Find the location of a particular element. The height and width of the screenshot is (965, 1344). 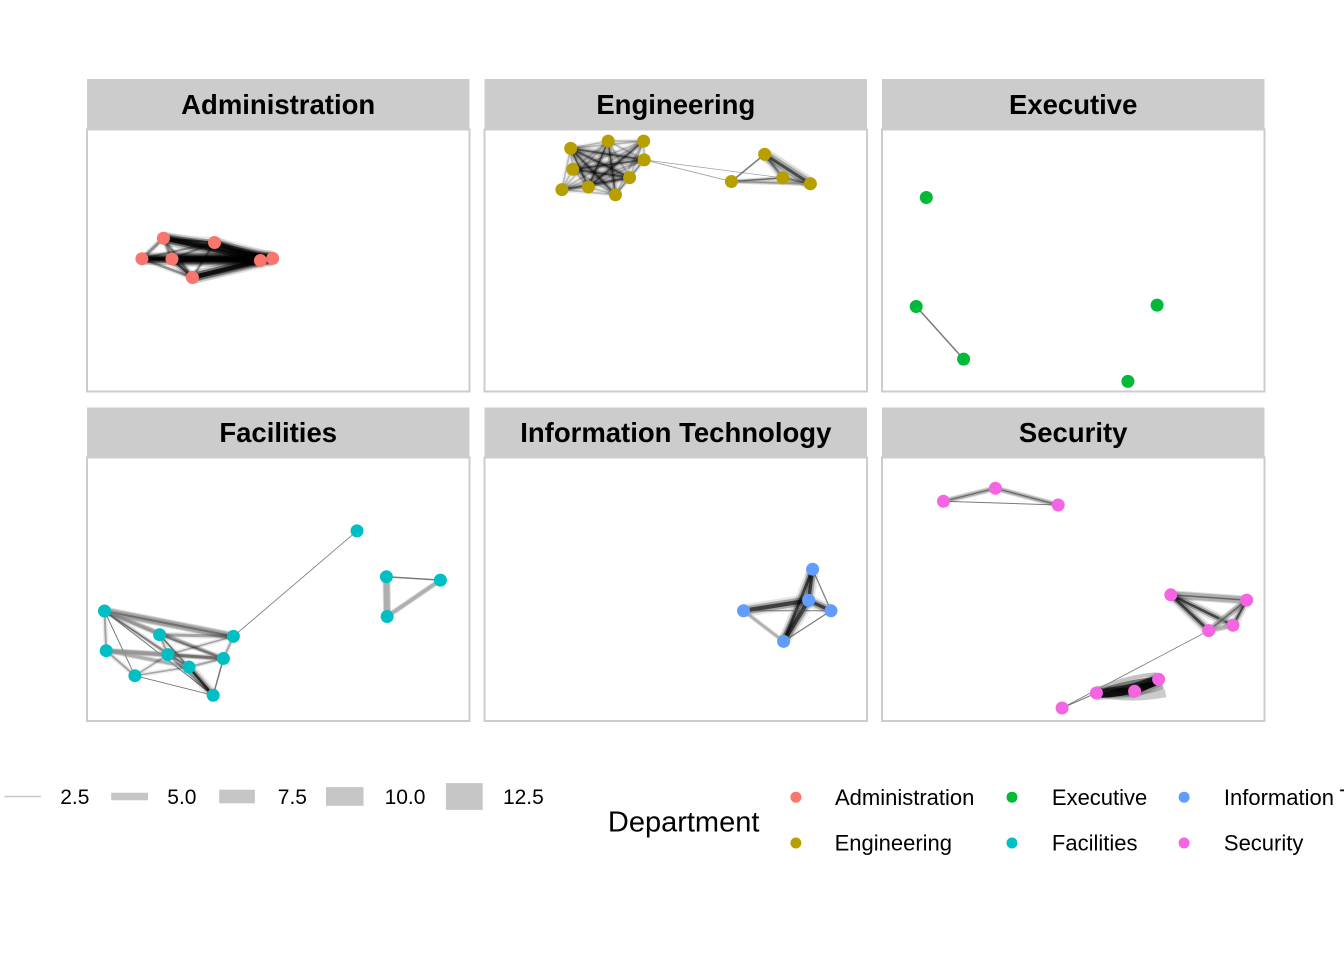

svg-text: 10.0 is located at coordinates (405, 797).